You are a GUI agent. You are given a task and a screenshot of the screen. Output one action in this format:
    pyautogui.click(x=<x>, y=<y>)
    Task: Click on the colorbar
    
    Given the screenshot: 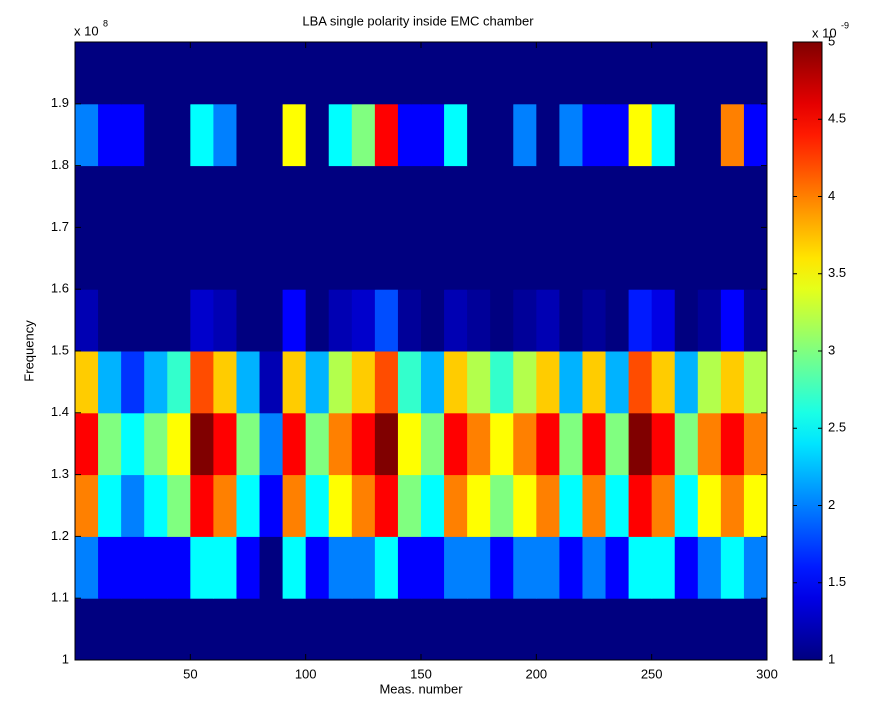 What is the action you would take?
    pyautogui.click(x=807, y=351)
    